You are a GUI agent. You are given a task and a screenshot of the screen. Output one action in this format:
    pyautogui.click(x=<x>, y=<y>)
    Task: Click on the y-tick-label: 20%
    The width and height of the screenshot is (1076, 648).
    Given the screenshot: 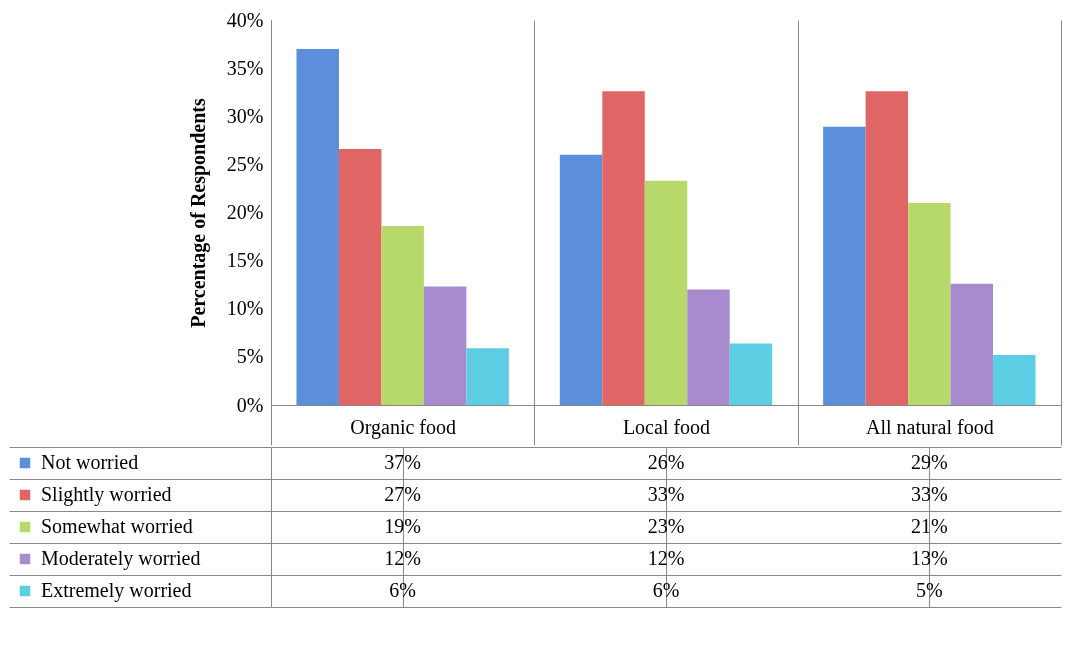 What is the action you would take?
    pyautogui.click(x=245, y=212)
    